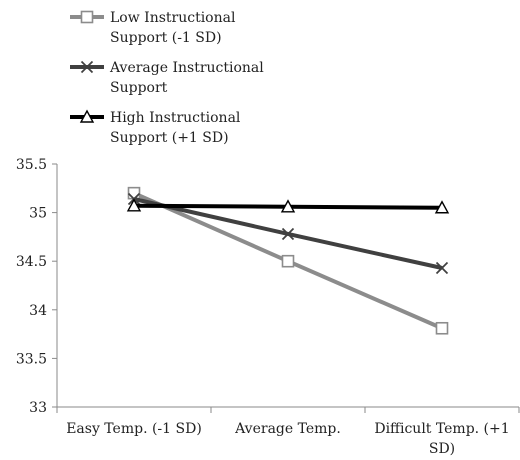  What do you see at coordinates (31, 359) in the screenshot?
I see `y-tick-label: 33.5` at bounding box center [31, 359].